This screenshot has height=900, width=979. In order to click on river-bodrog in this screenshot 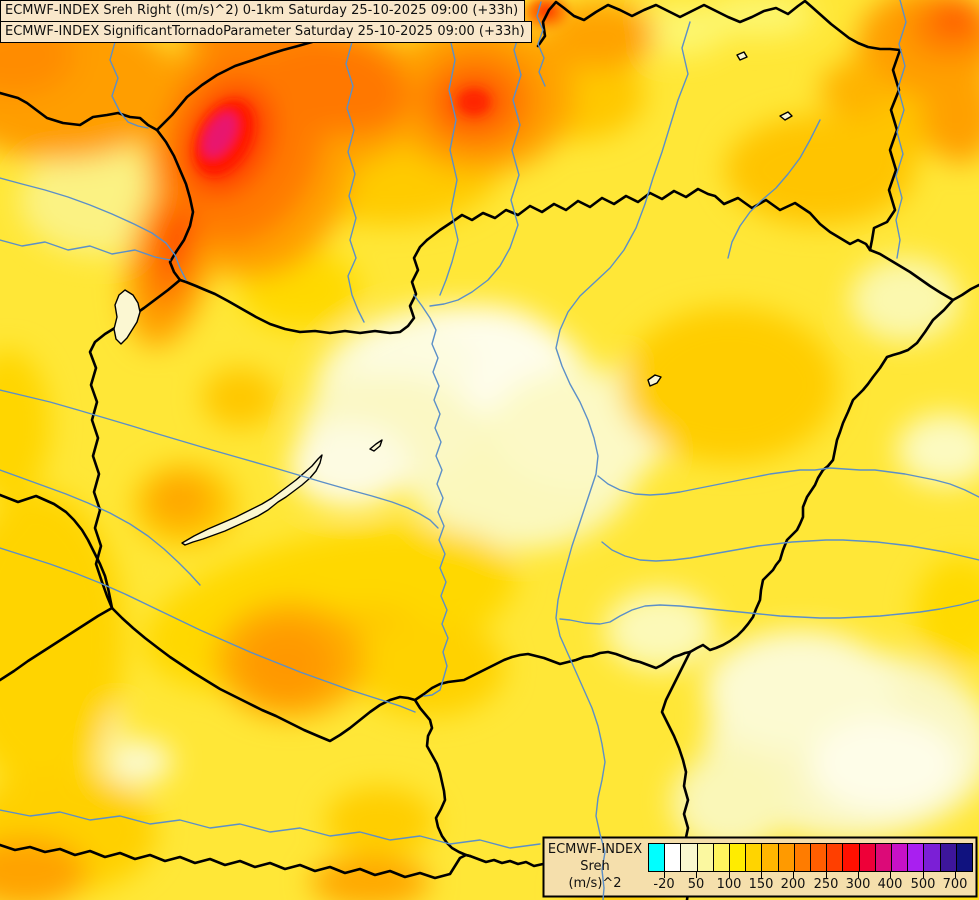, I will do `click(774, 189)`.